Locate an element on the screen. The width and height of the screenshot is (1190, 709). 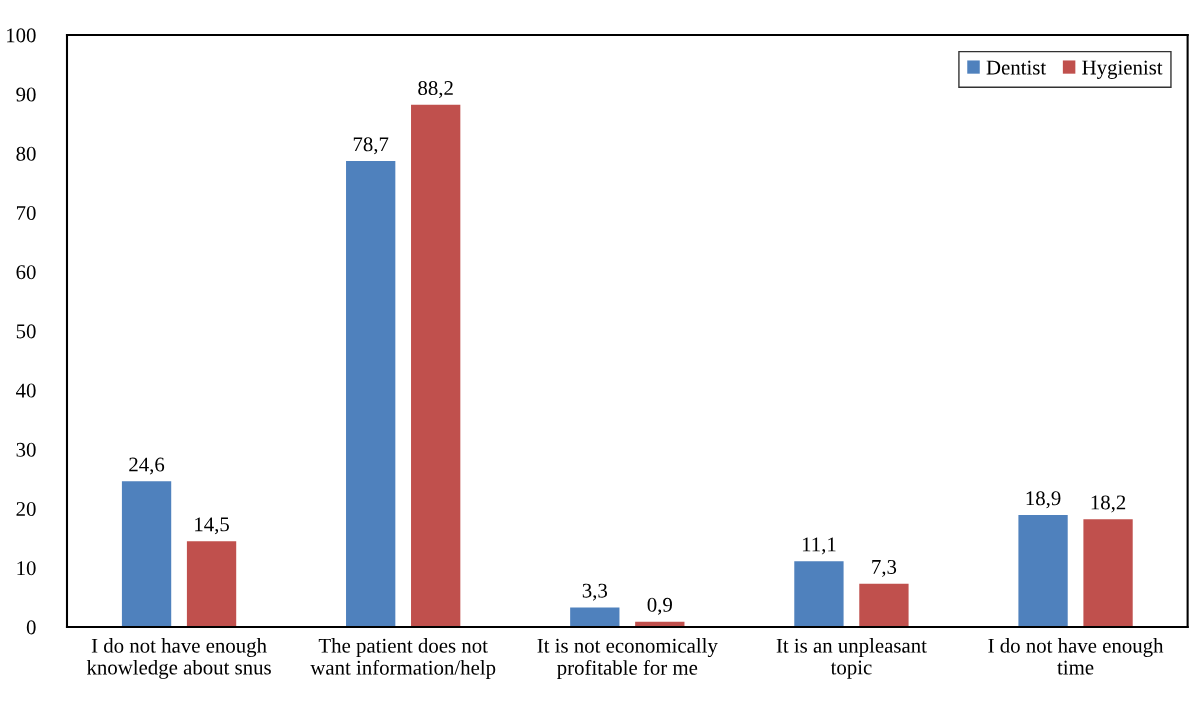
data-label: 7,3 is located at coordinates (884, 568).